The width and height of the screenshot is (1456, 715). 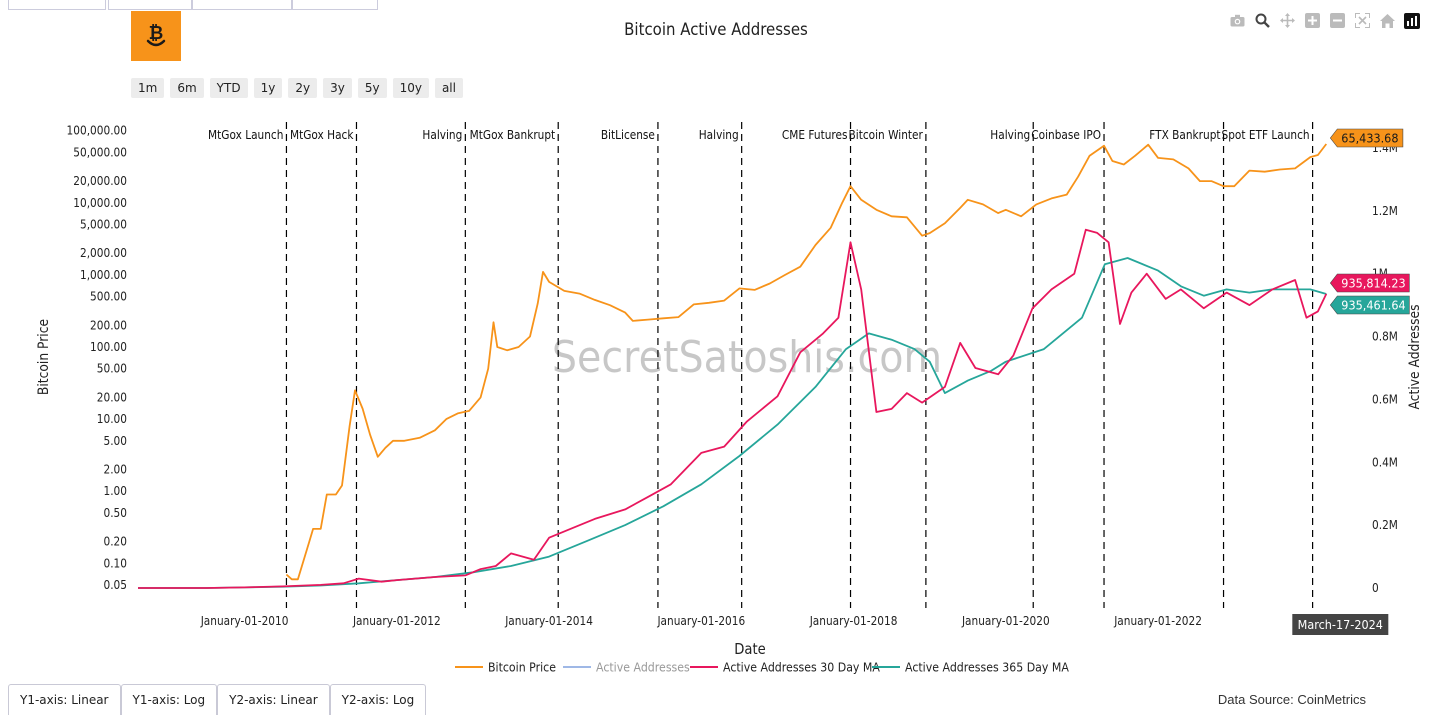 I want to click on event-label: BitLicense, so click(x=628, y=135).